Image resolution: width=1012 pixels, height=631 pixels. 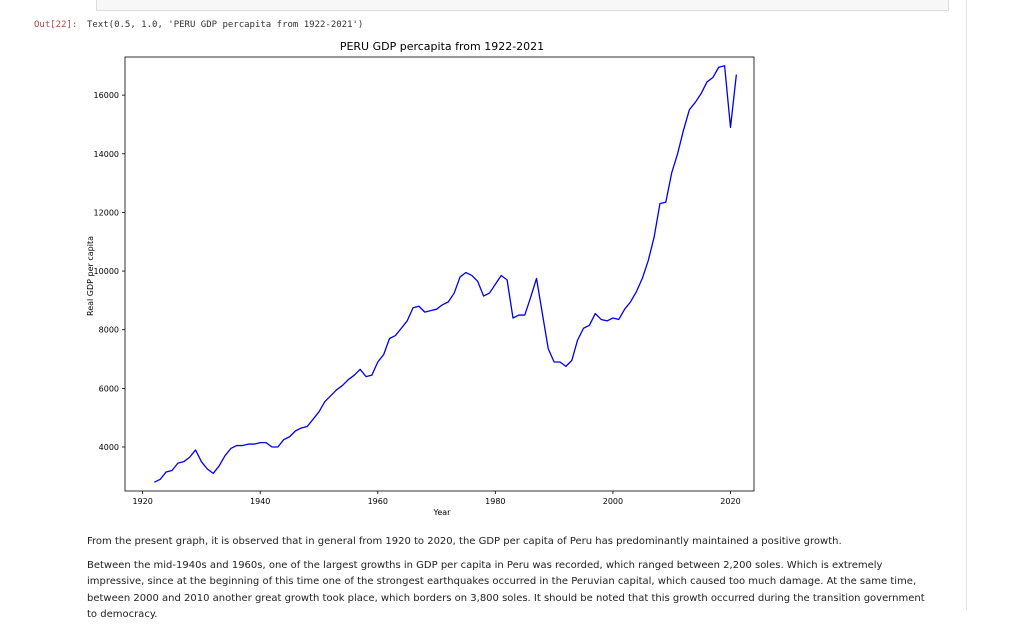 What do you see at coordinates (442, 512) in the screenshot?
I see `x-axis-label: Year` at bounding box center [442, 512].